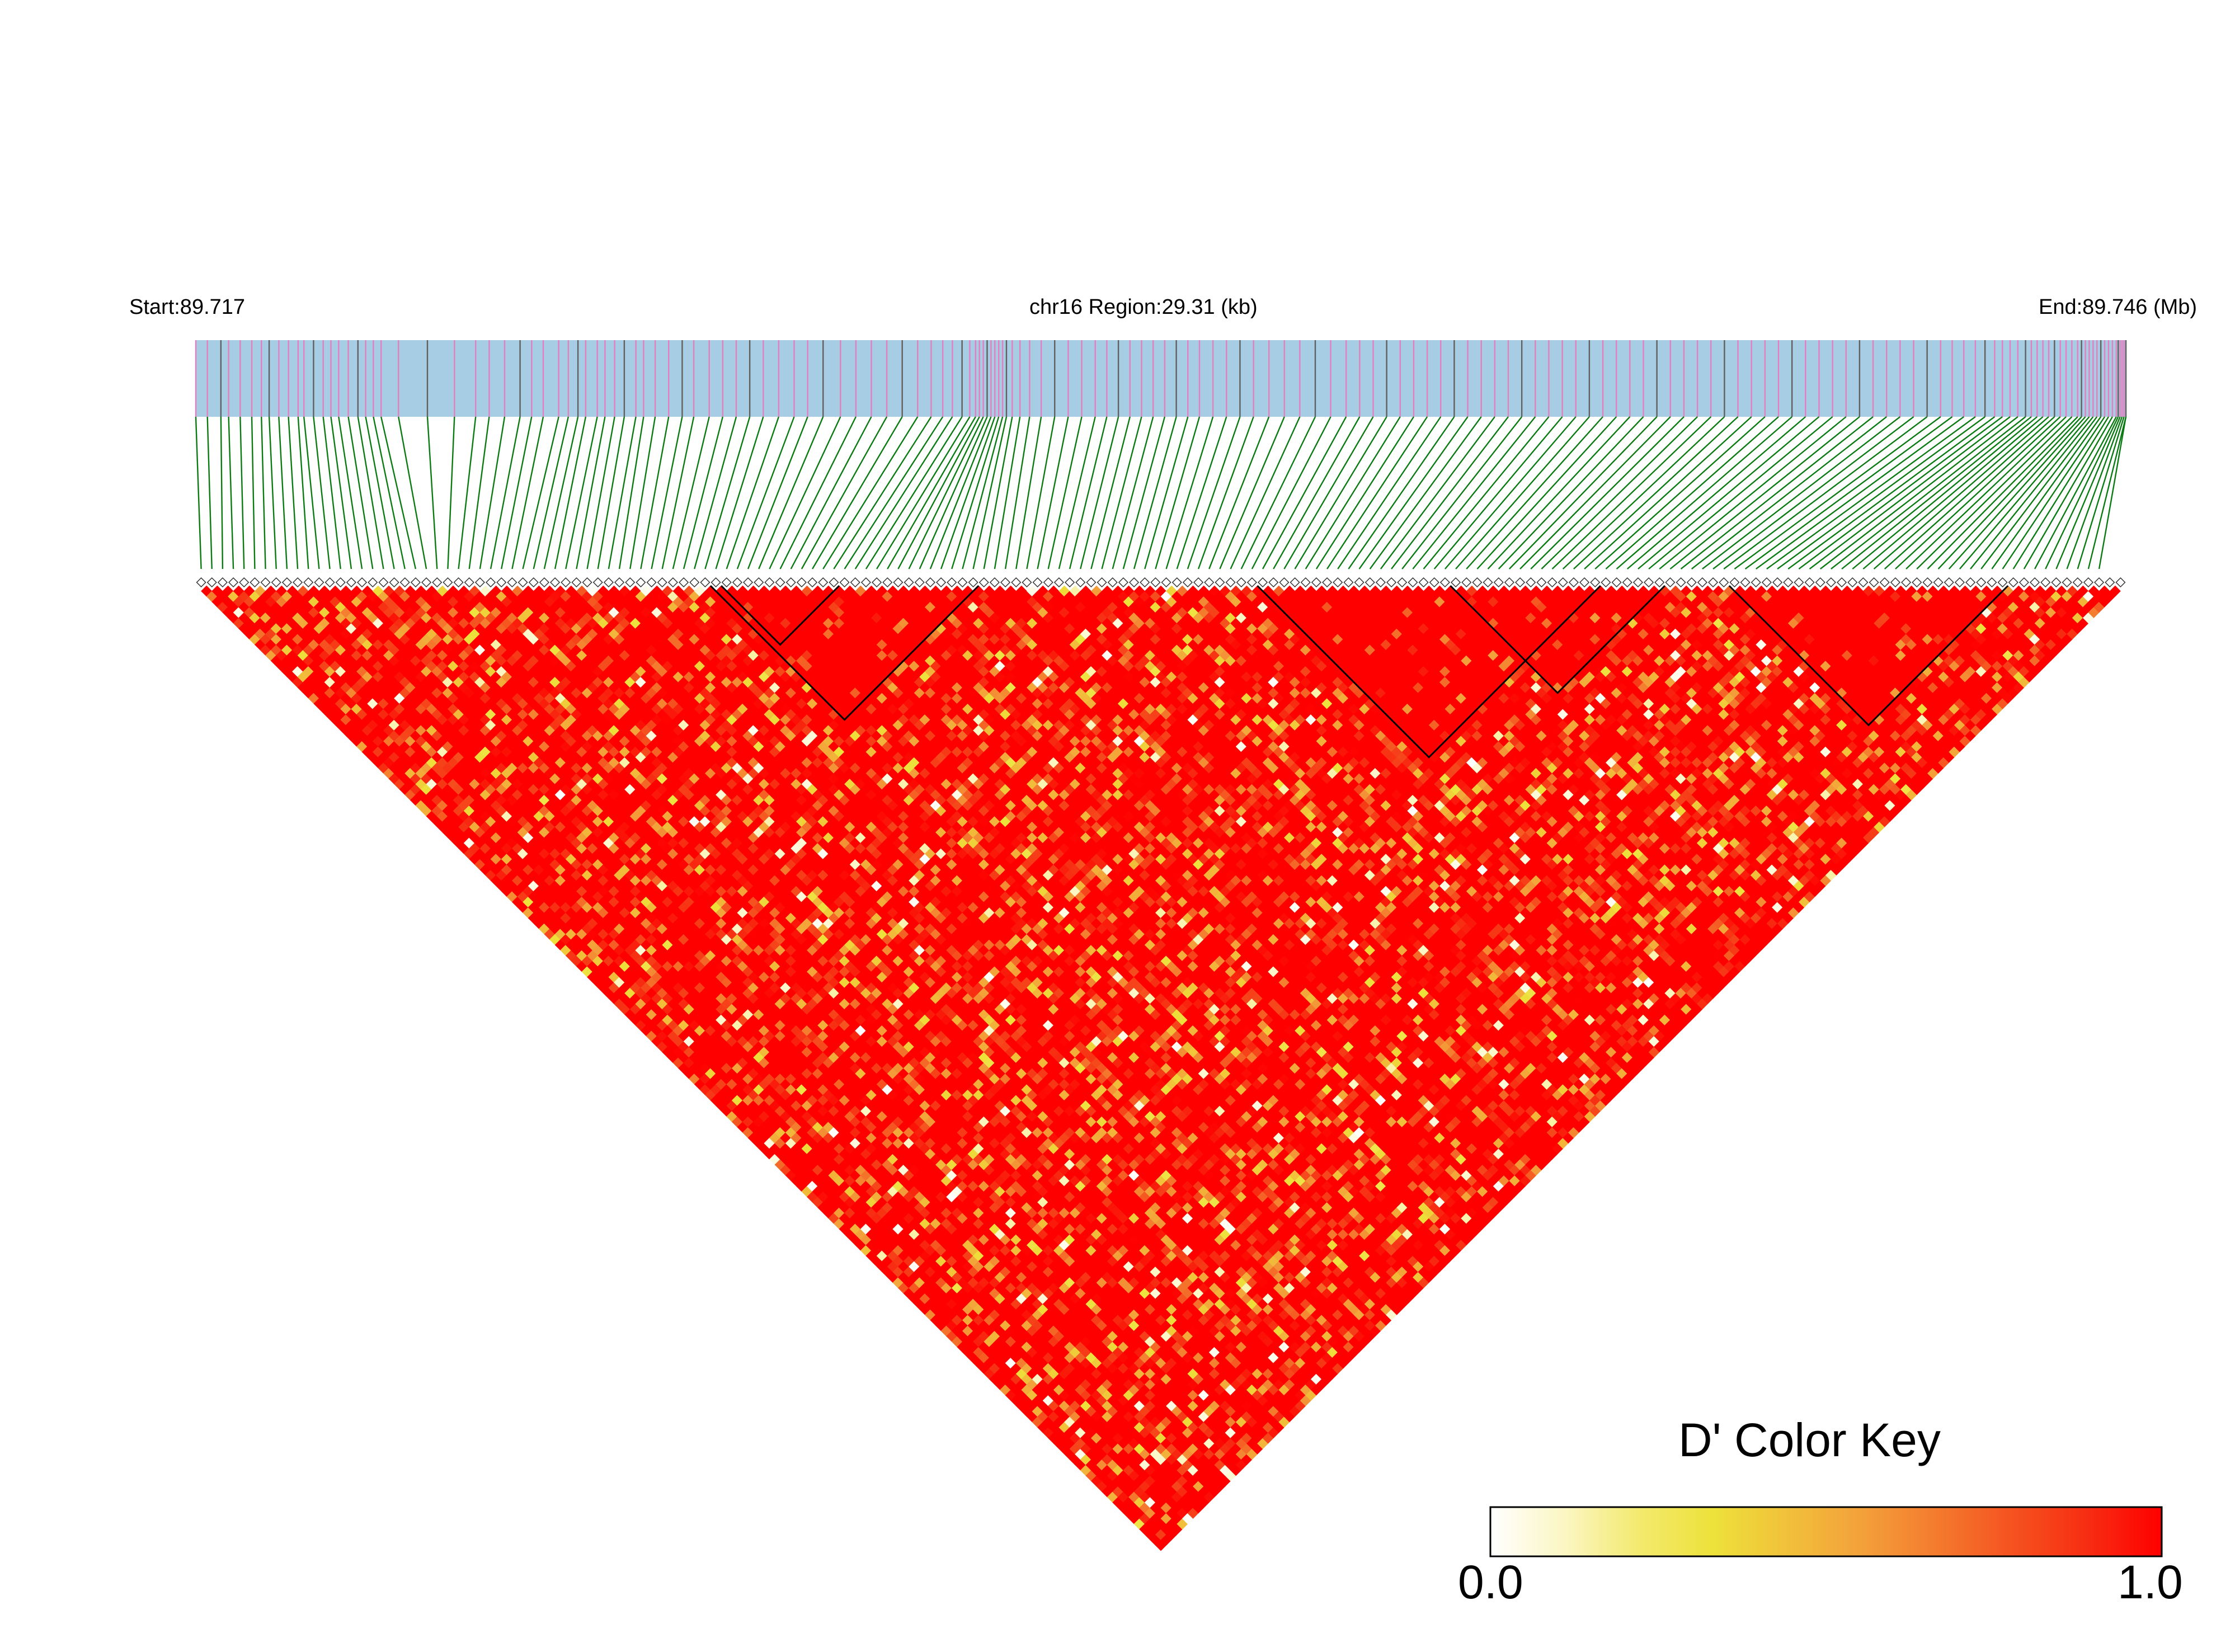 This screenshot has width=2235, height=1652. What do you see at coordinates (1143, 307) in the screenshot?
I see `region-size-label: chr16 Region:29.31 (kb)` at bounding box center [1143, 307].